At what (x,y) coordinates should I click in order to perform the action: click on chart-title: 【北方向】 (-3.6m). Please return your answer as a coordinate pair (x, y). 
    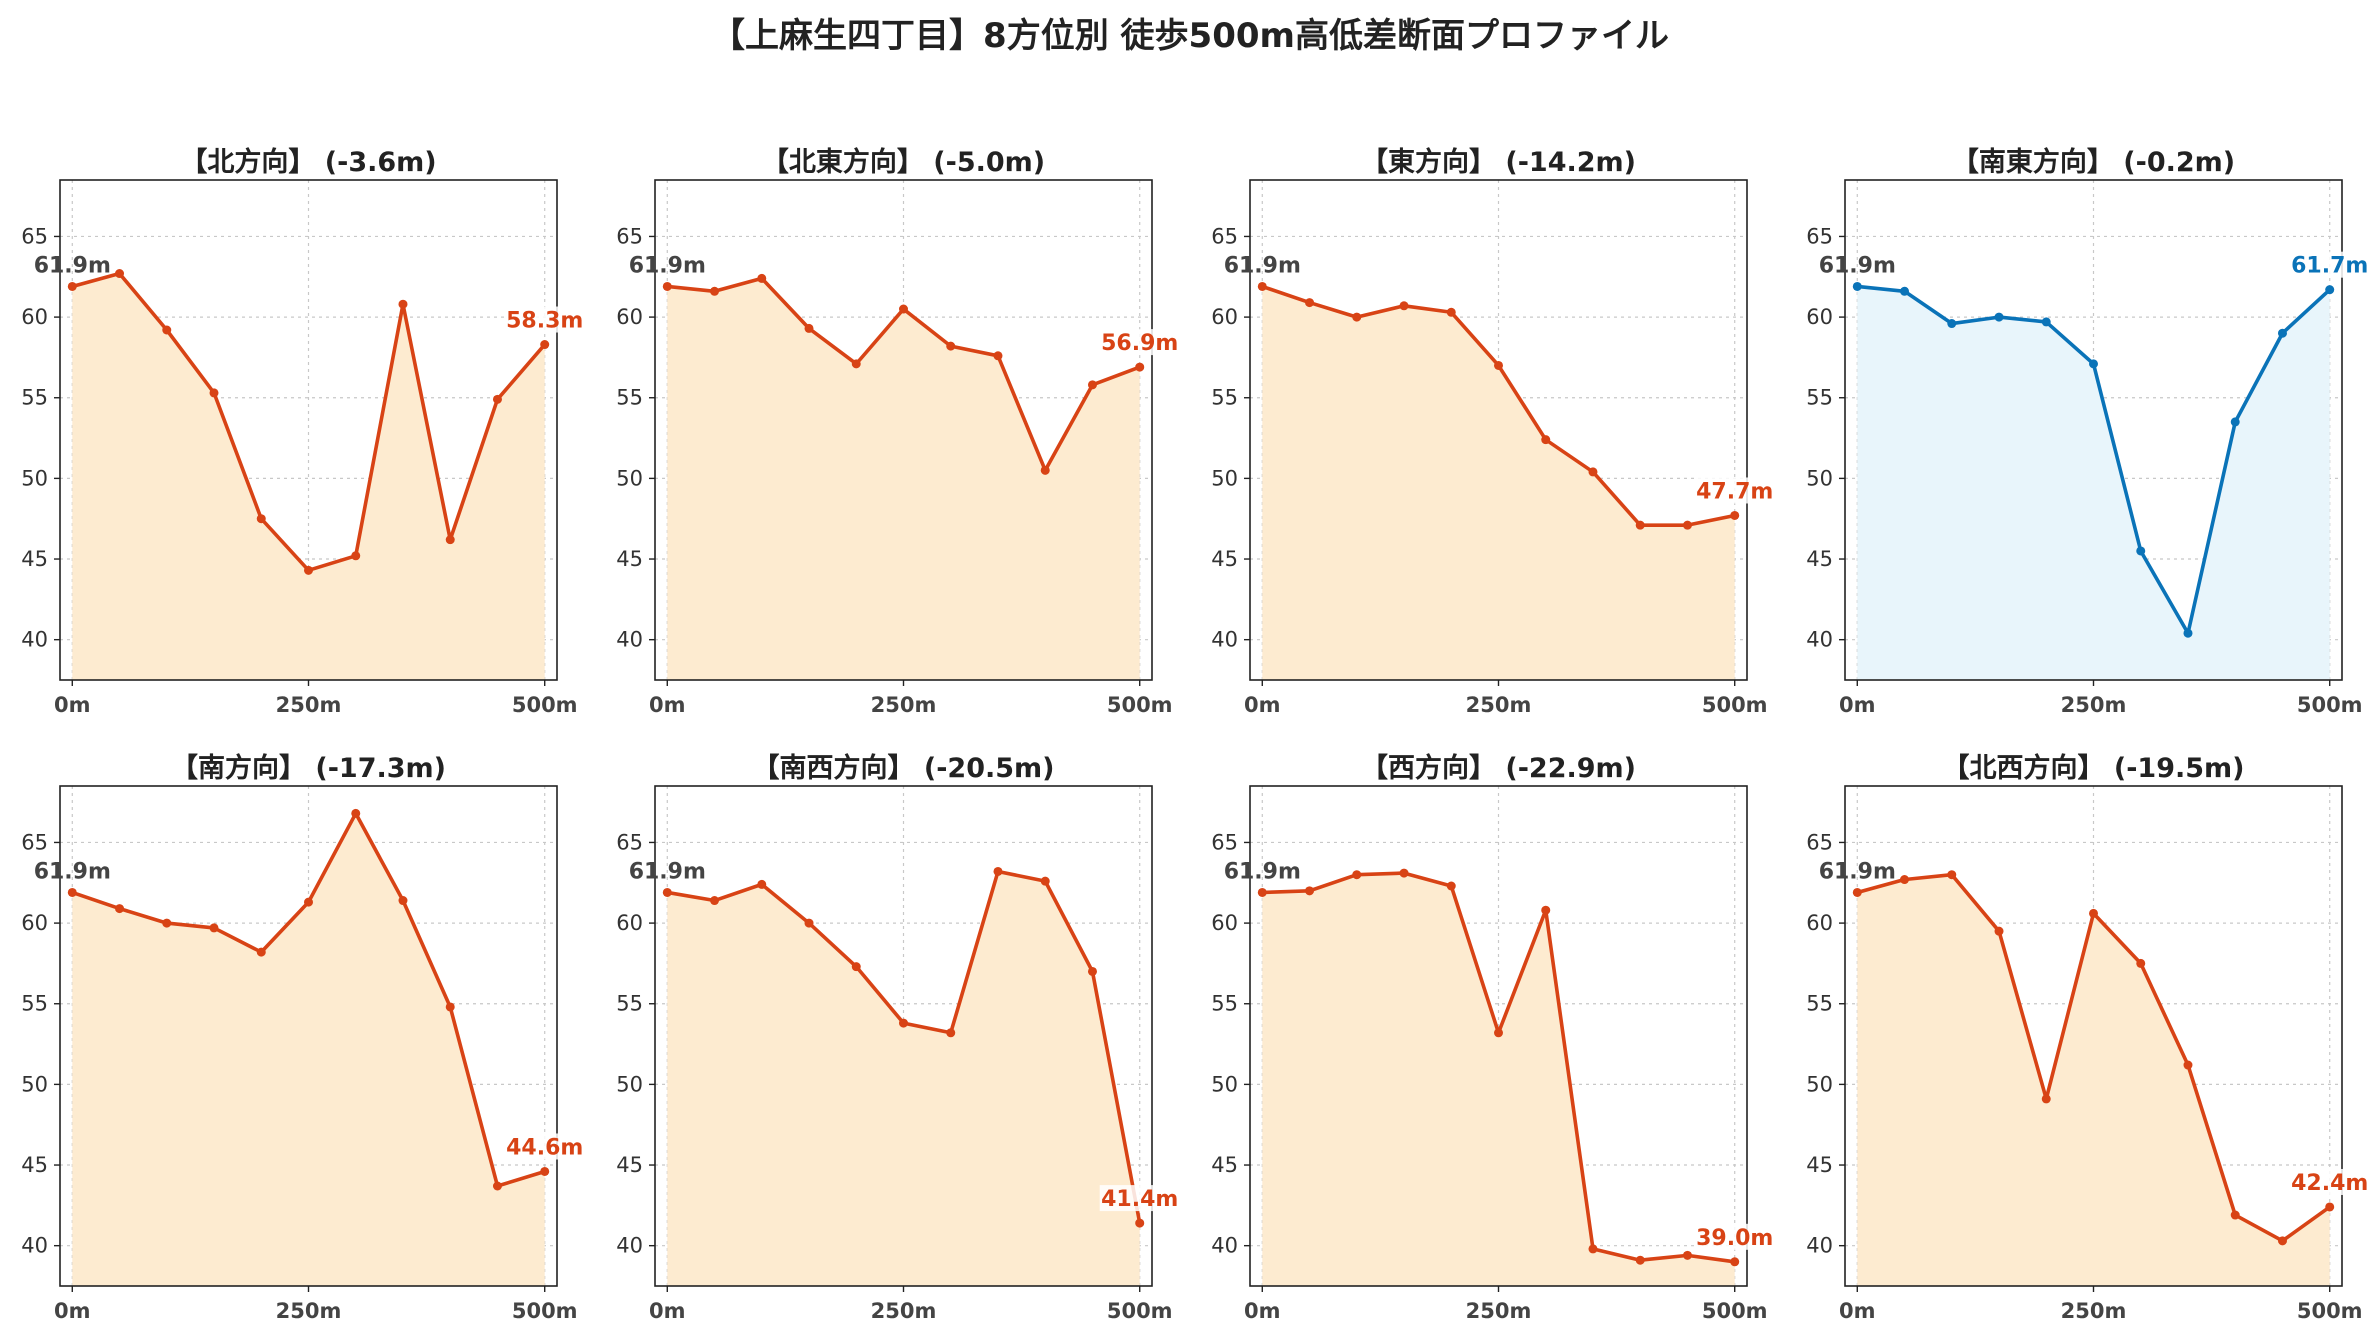
    Looking at the image, I should click on (308, 162).